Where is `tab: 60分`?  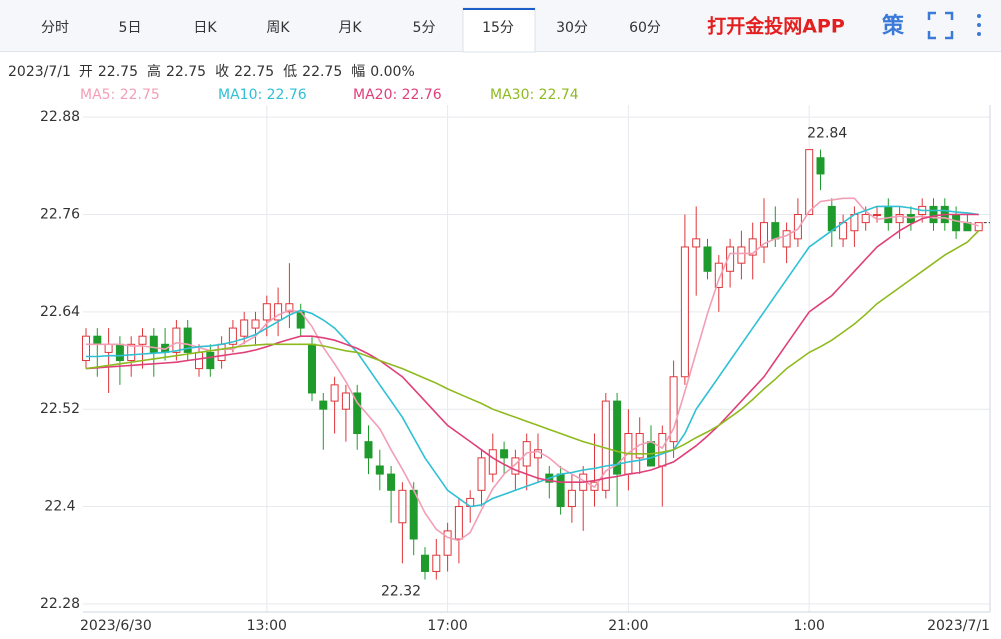 tab: 60分 is located at coordinates (645, 28).